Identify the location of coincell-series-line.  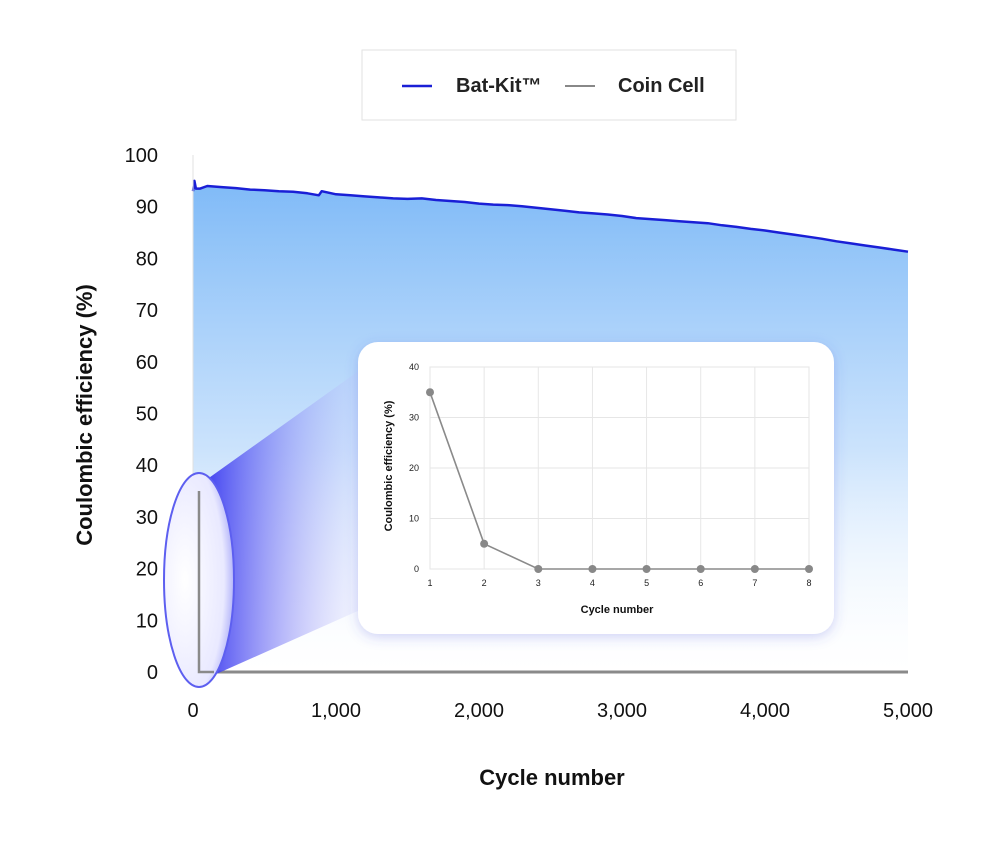
(205, 582).